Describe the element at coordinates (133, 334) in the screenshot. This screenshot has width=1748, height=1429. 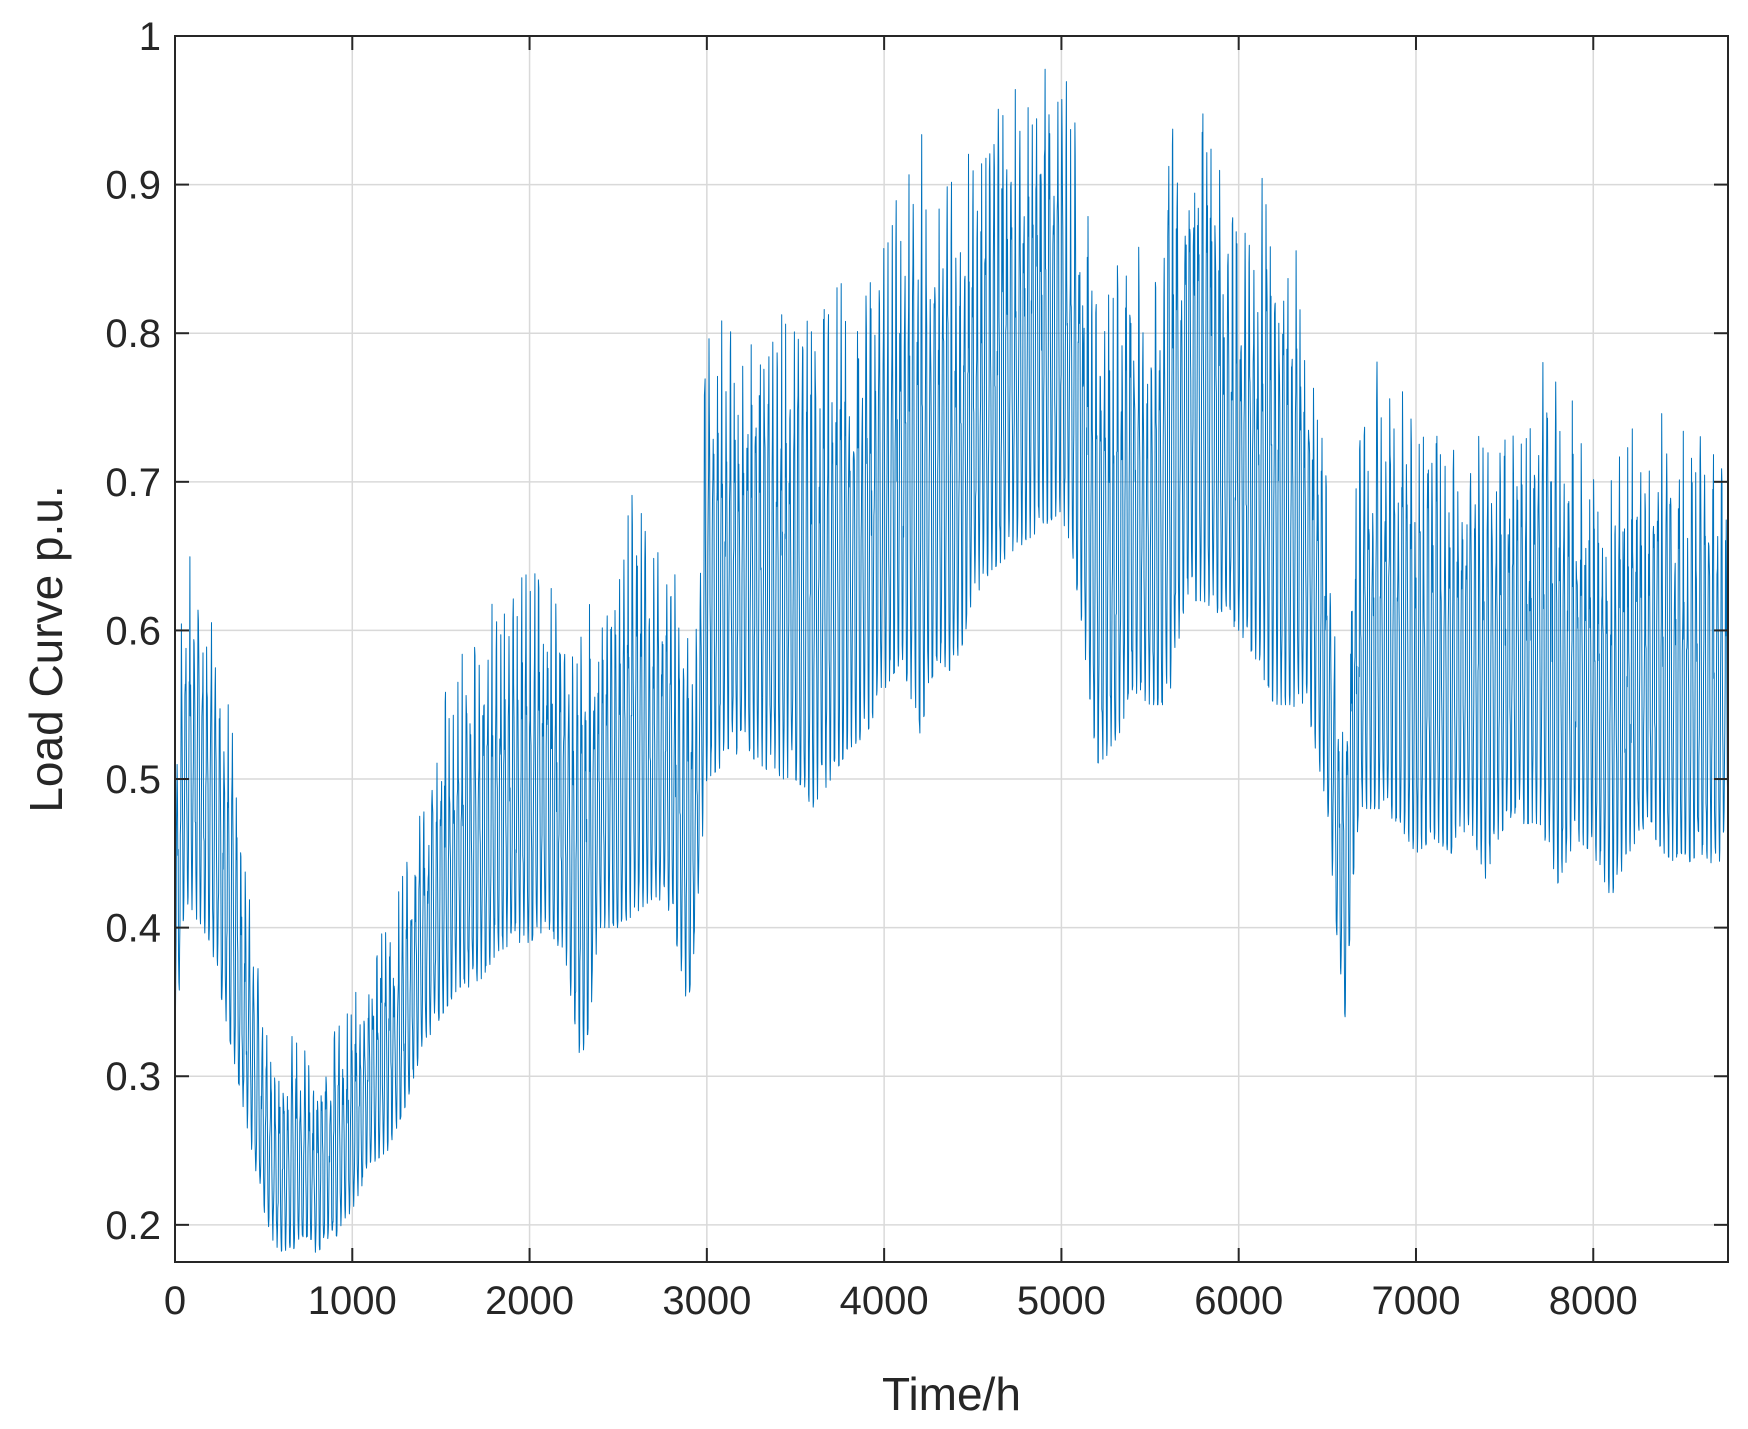
I see `y-tick-label: 0.8` at that location.